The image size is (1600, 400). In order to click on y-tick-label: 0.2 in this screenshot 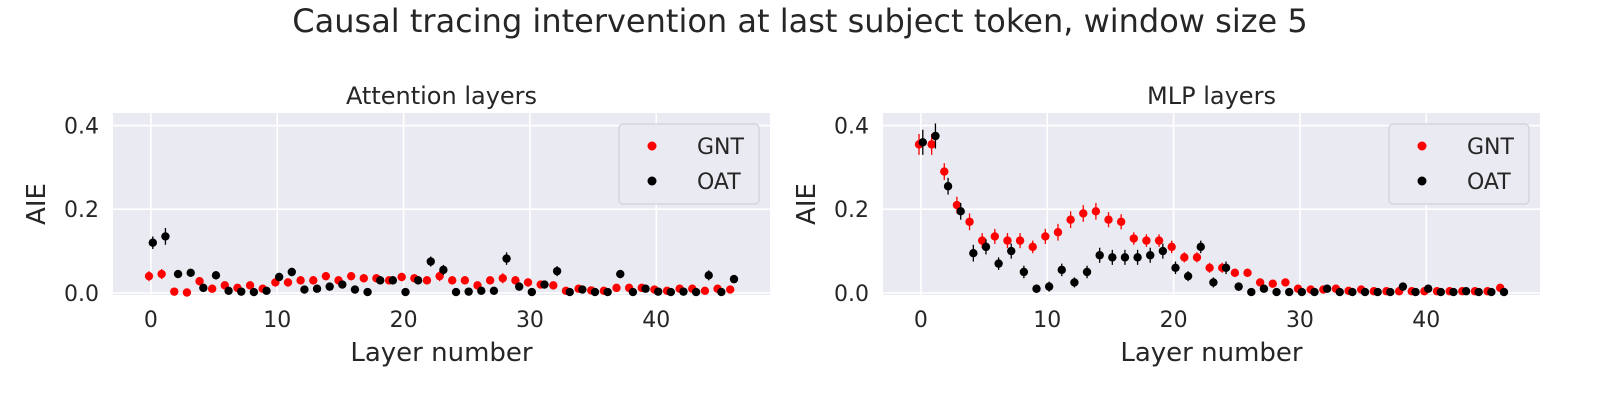, I will do `click(81, 210)`.